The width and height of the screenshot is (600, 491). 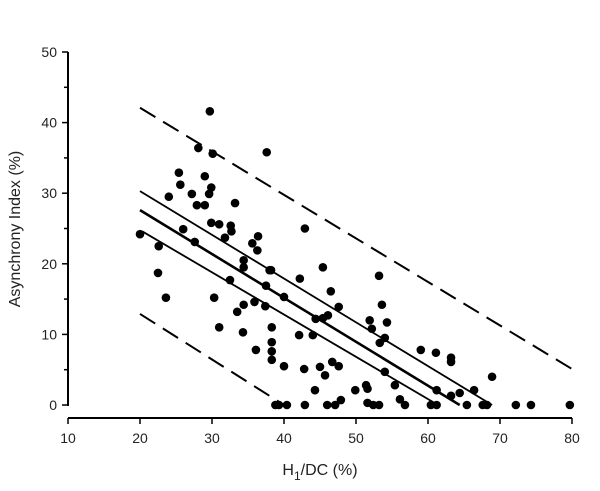 I want to click on x-tick-label: 20, so click(x=140, y=438).